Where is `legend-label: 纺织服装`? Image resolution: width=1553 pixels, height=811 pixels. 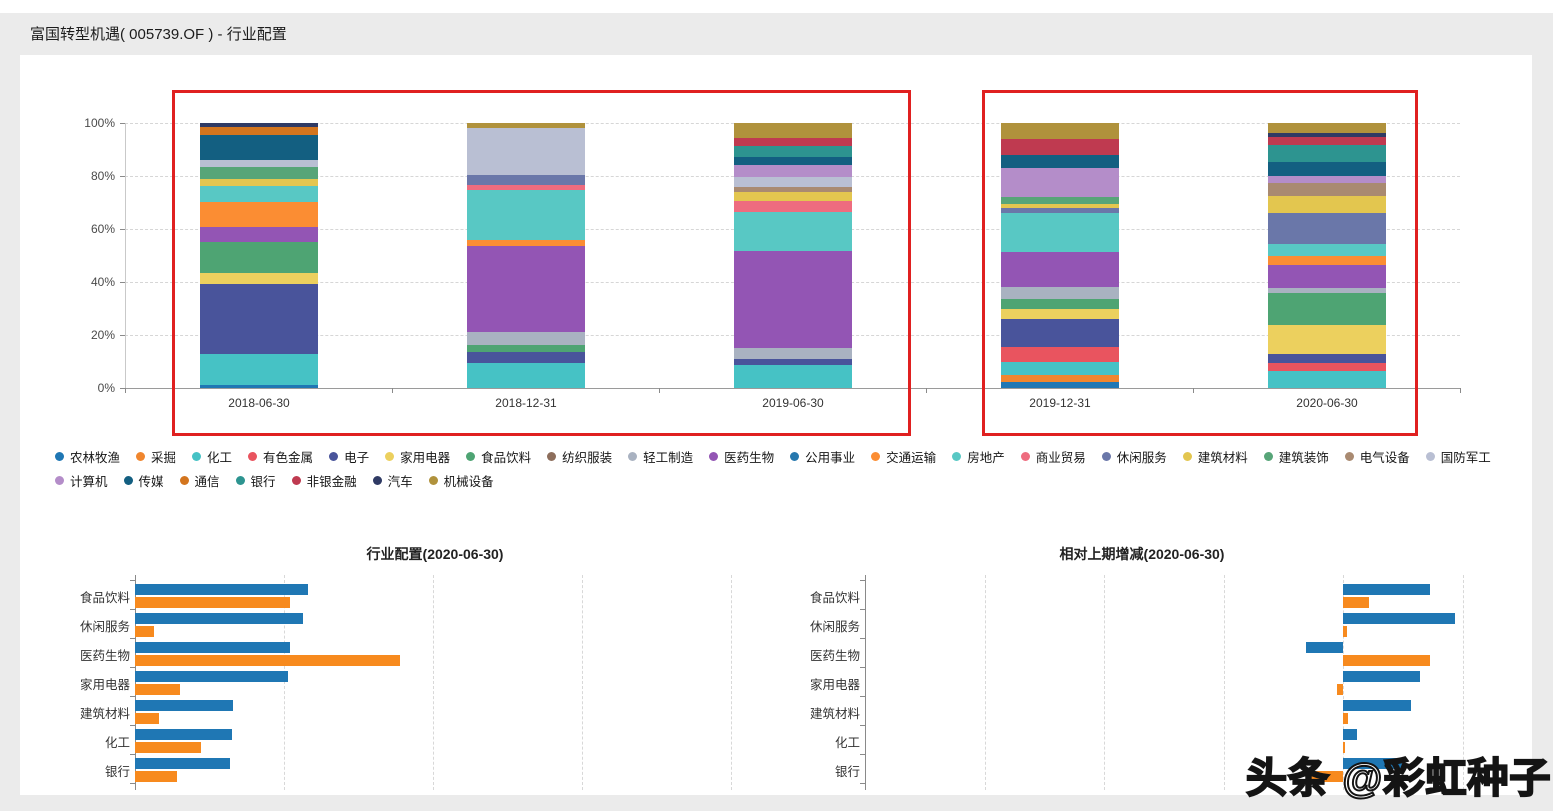
legend-label: 纺织服装 is located at coordinates (587, 458).